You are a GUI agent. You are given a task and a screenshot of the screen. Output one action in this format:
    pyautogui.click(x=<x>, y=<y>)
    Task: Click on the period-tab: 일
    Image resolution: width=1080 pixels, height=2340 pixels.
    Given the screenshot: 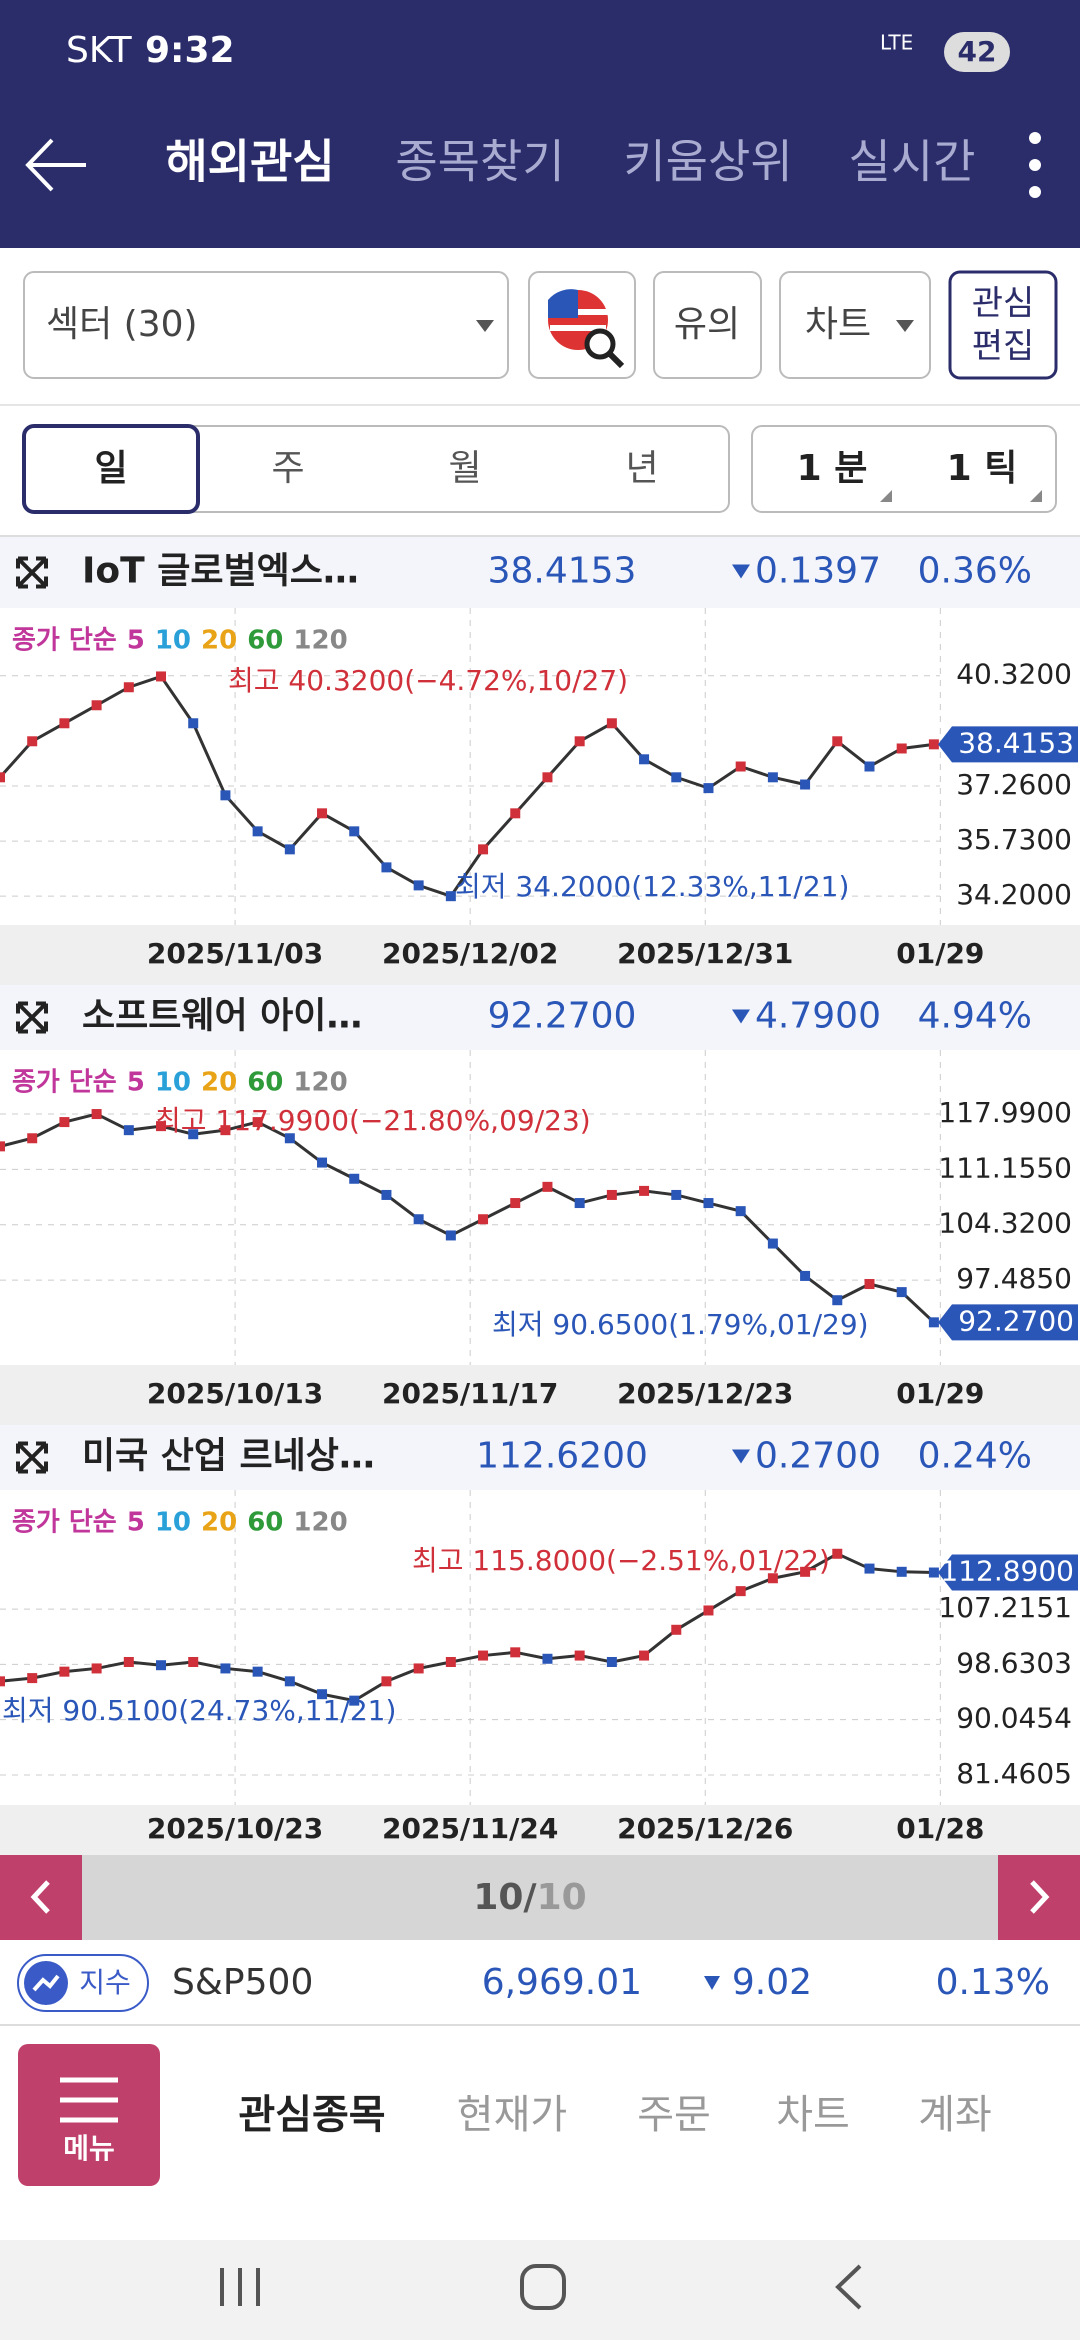 What is the action you would take?
    pyautogui.click(x=110, y=468)
    